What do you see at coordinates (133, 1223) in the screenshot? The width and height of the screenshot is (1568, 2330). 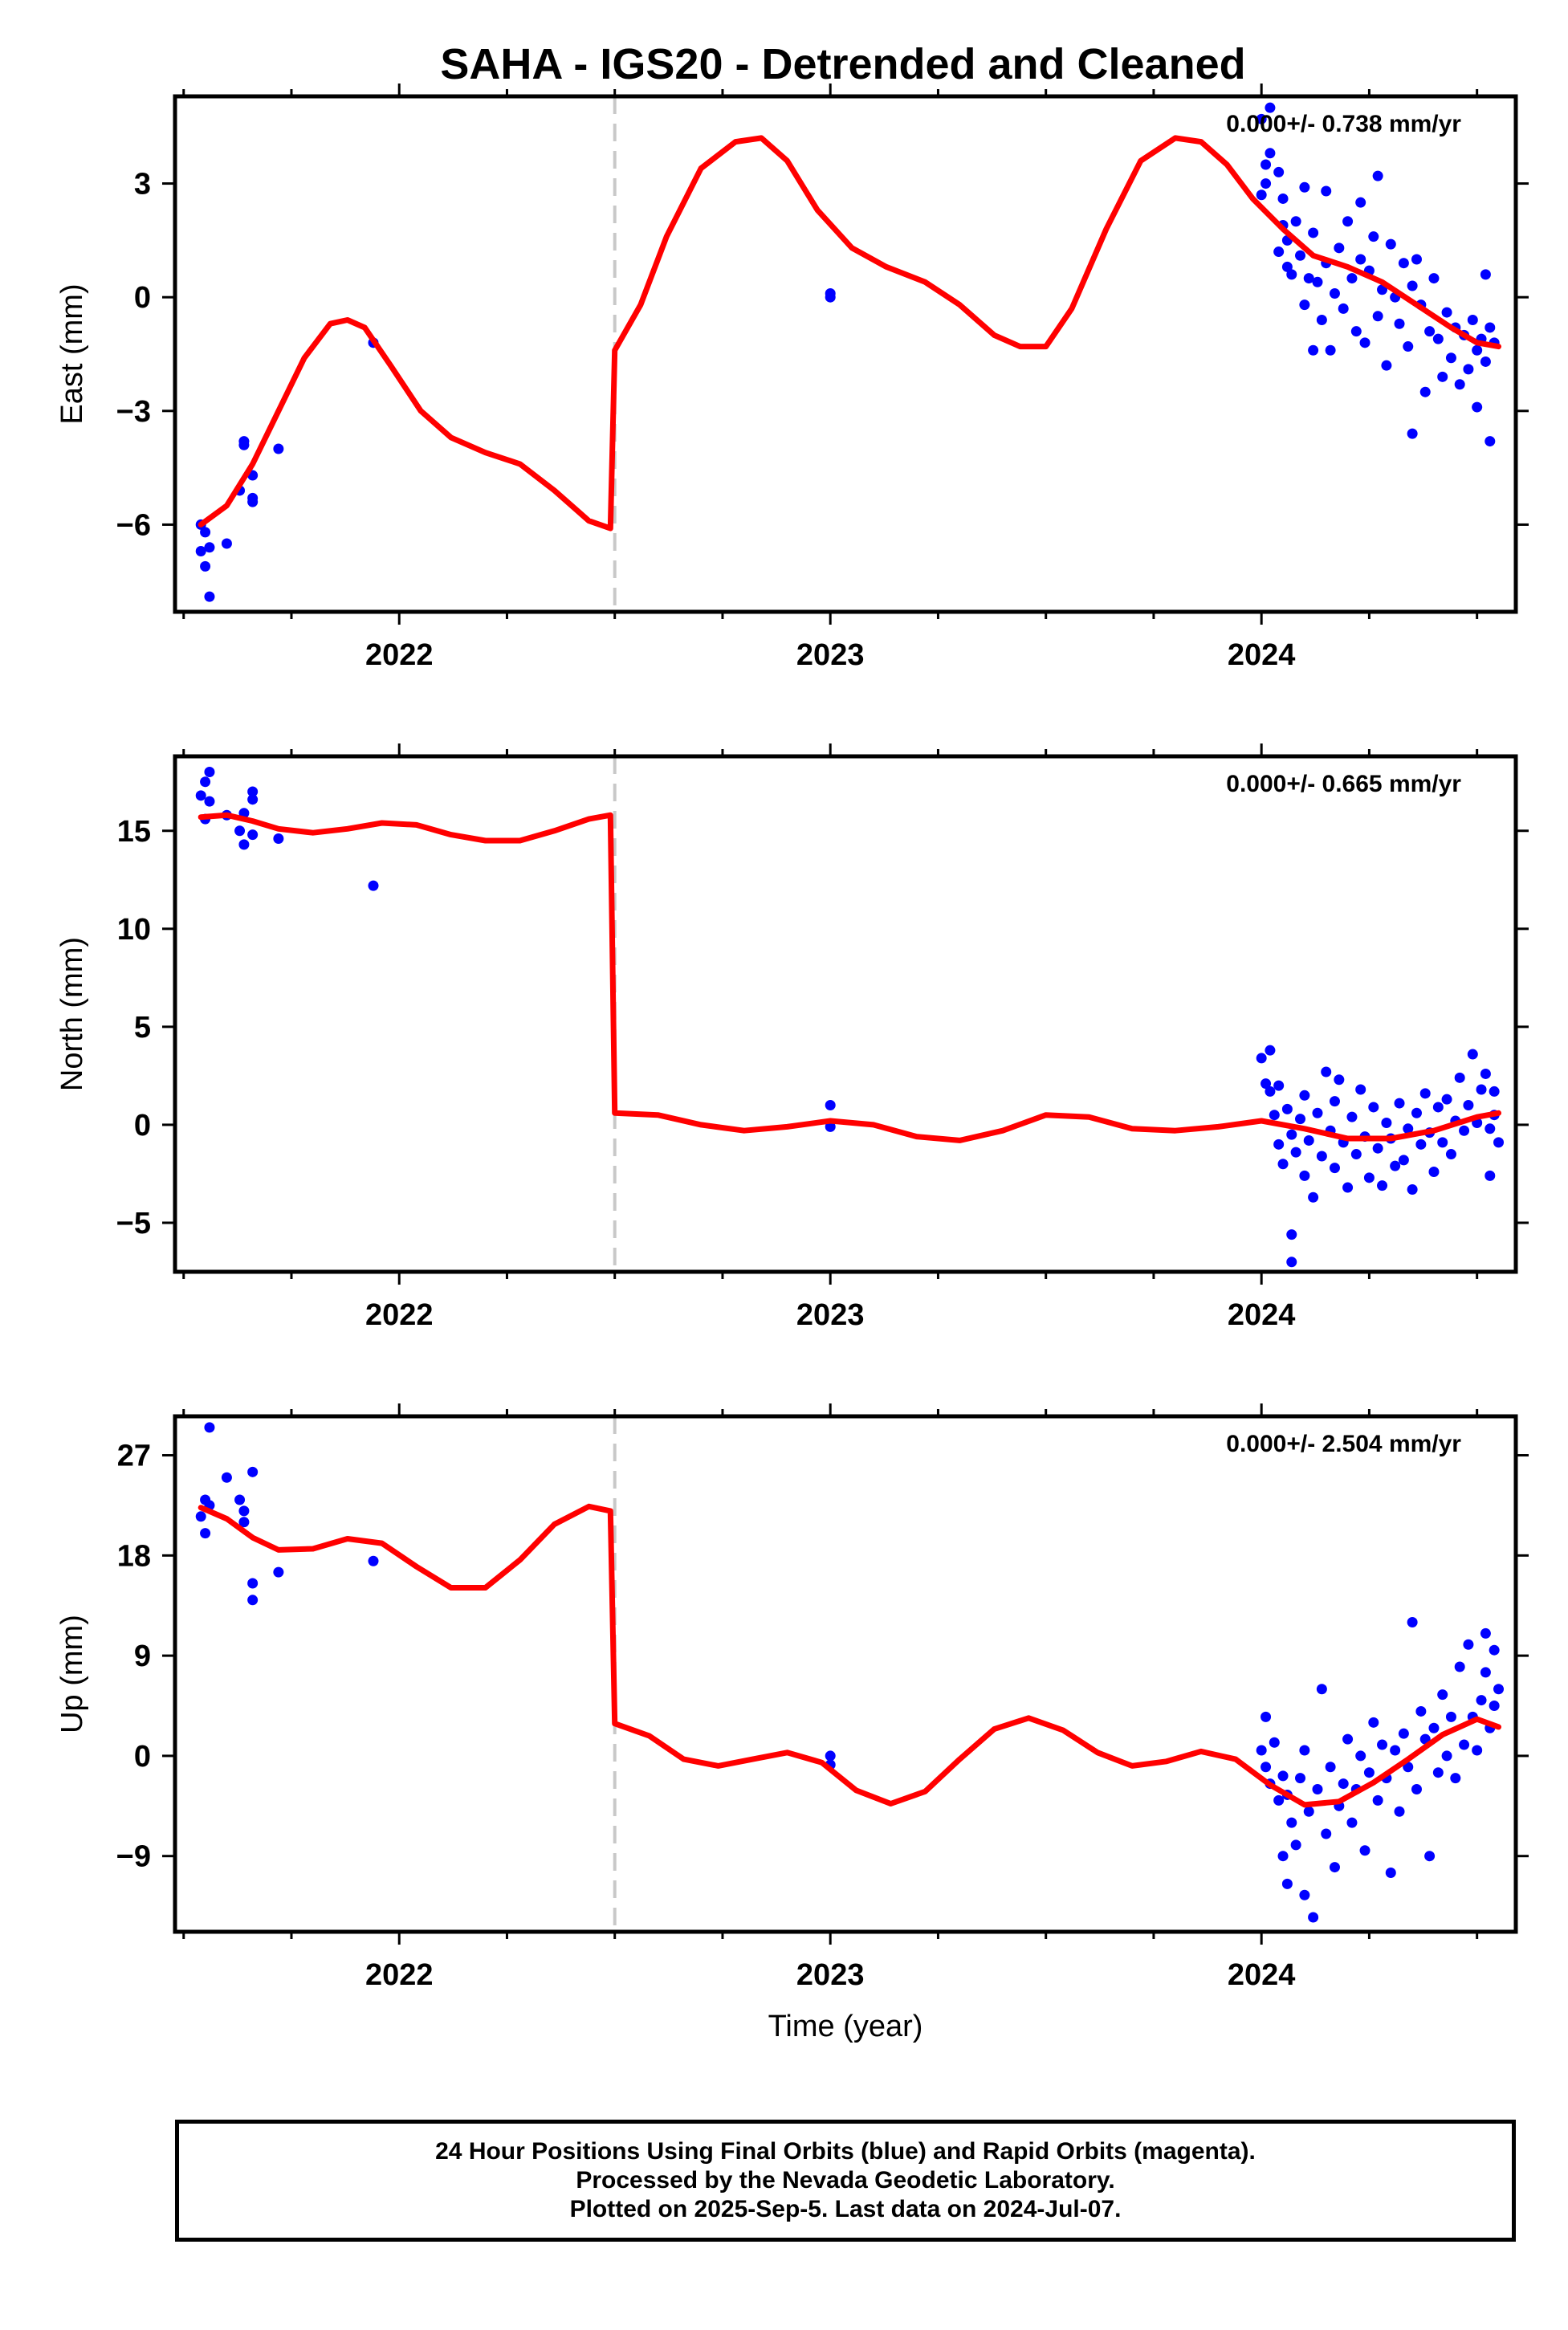 I see `north-y-tick-label: −5` at bounding box center [133, 1223].